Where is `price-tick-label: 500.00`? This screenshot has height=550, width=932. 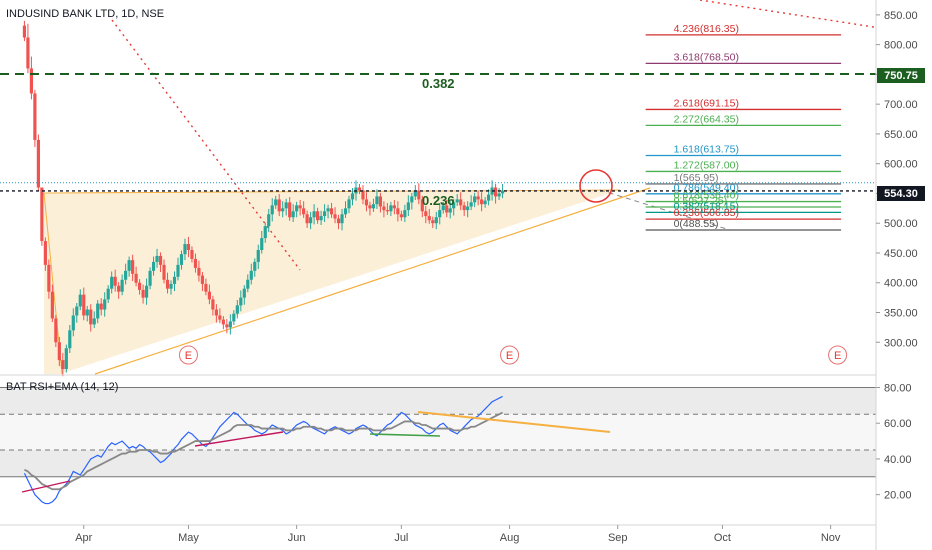
price-tick-label: 500.00 is located at coordinates (901, 224).